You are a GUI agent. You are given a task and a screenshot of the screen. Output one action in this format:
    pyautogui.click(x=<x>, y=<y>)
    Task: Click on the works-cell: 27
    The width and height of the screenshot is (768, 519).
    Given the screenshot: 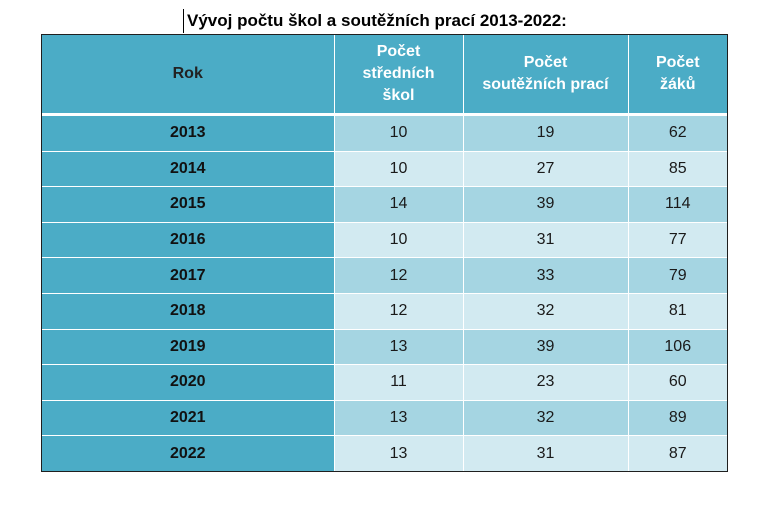 What is the action you would take?
    pyautogui.click(x=545, y=168)
    